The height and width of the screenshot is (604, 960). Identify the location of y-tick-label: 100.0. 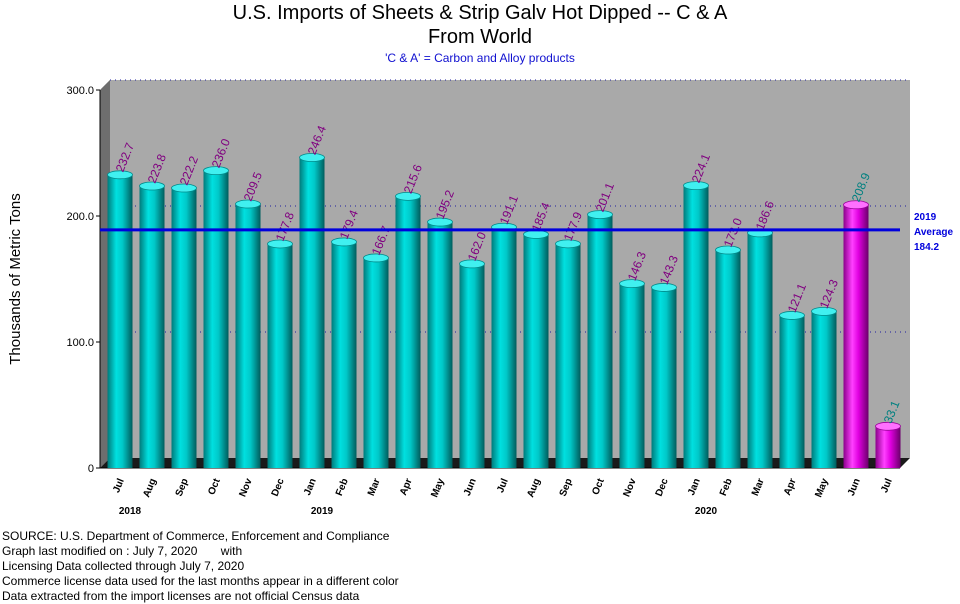
(80, 343).